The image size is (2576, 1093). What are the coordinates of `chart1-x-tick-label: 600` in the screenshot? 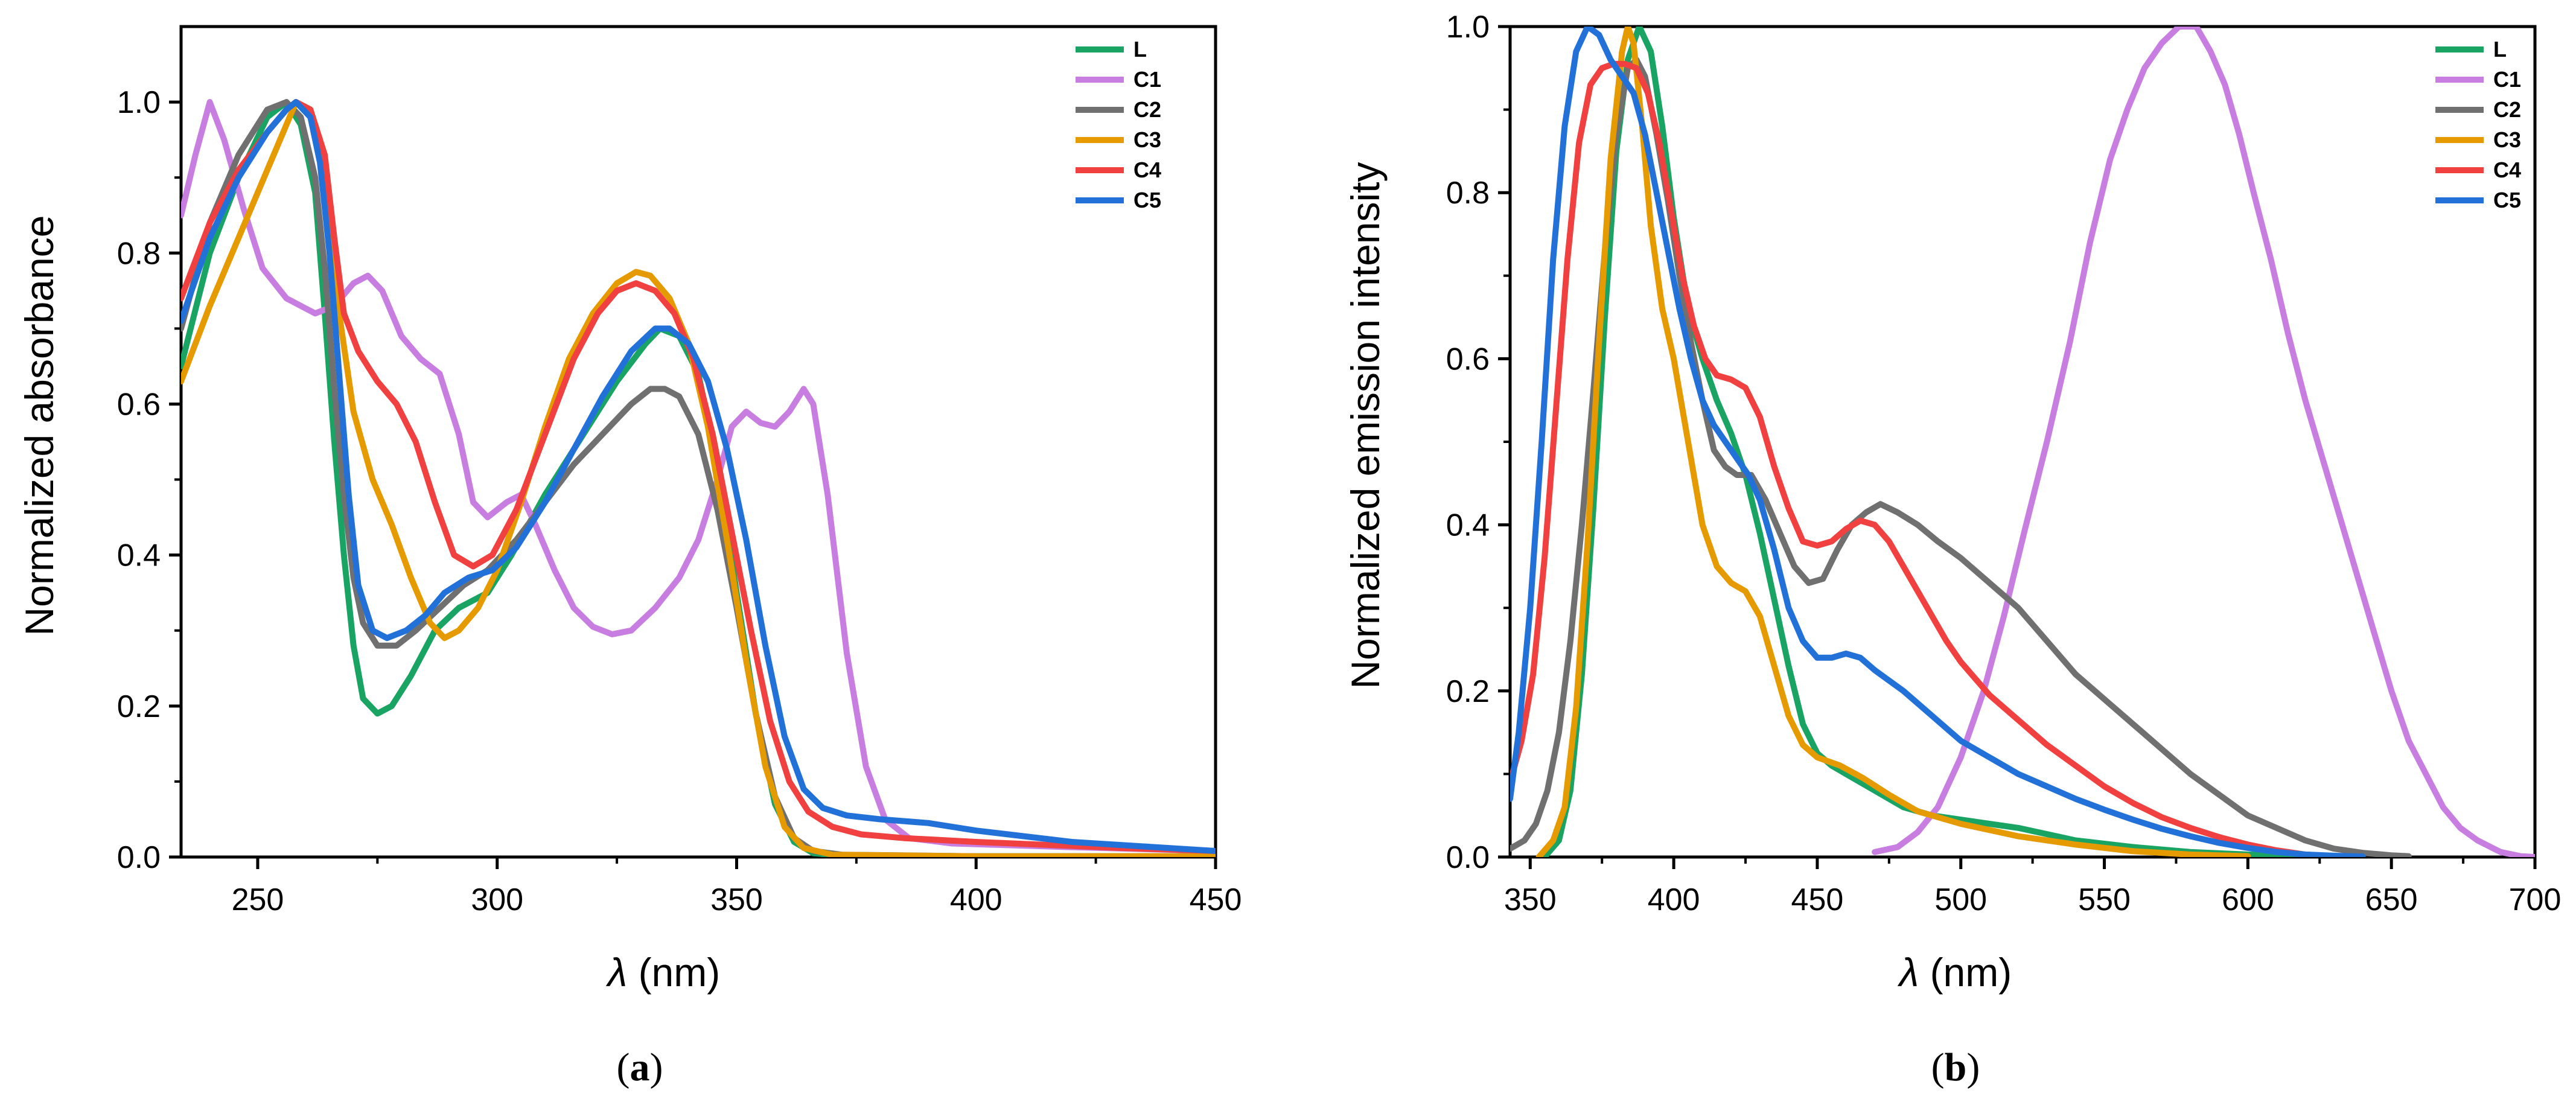 It's located at (2248, 899).